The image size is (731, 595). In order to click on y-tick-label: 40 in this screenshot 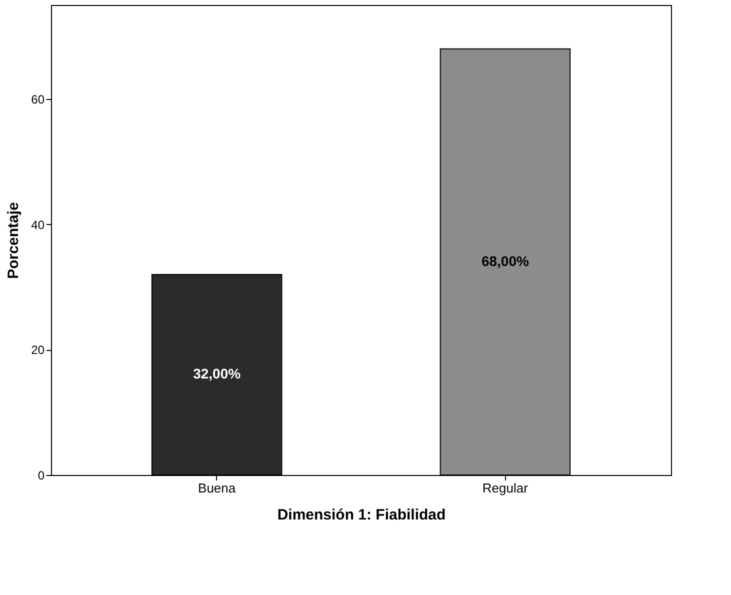, I will do `click(38, 225)`.